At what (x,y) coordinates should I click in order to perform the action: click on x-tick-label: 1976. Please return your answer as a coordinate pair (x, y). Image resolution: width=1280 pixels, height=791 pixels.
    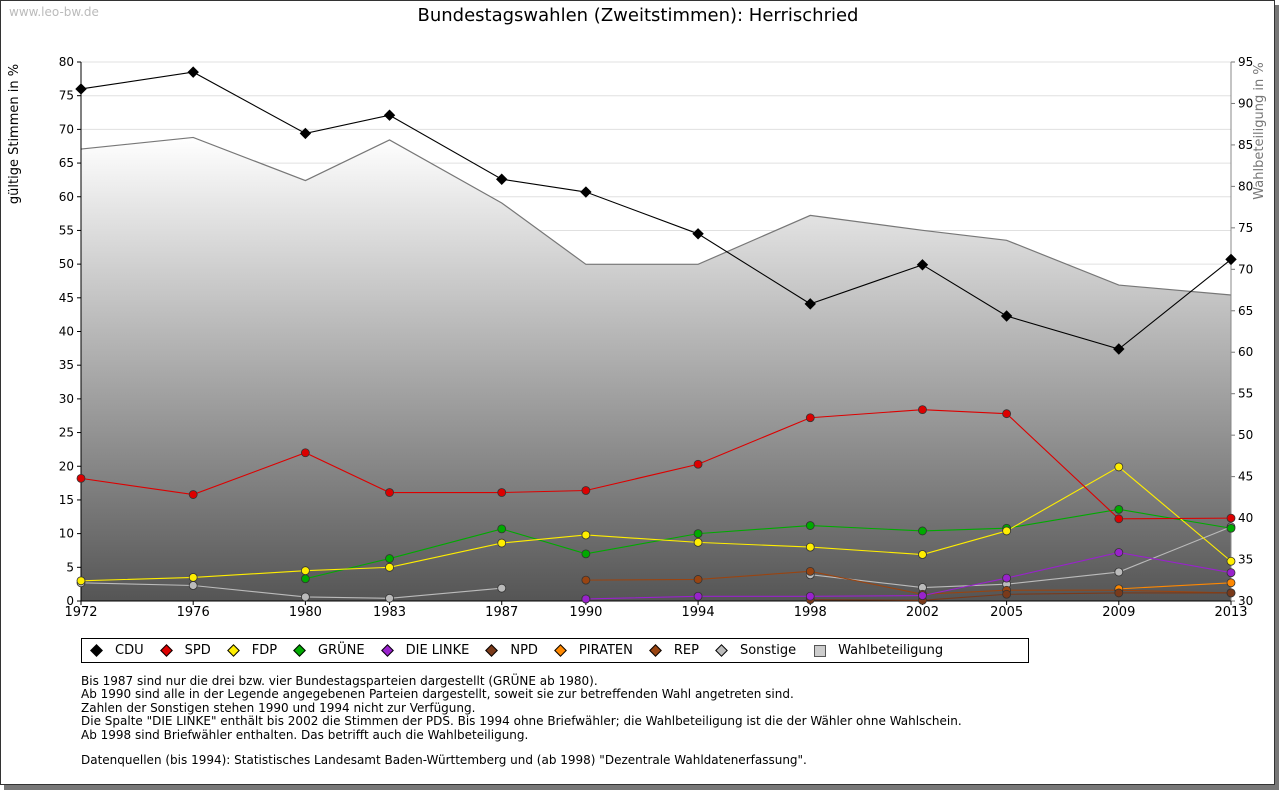
    Looking at the image, I should click on (193, 612).